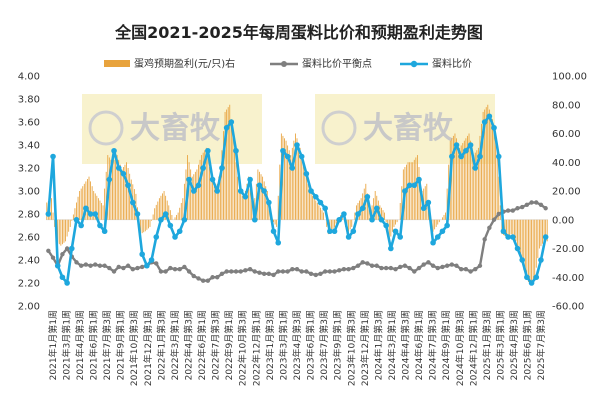 The height and width of the screenshot is (413, 598). I want to click on x-tick-label: 2021年12月第1周, so click(148, 348).